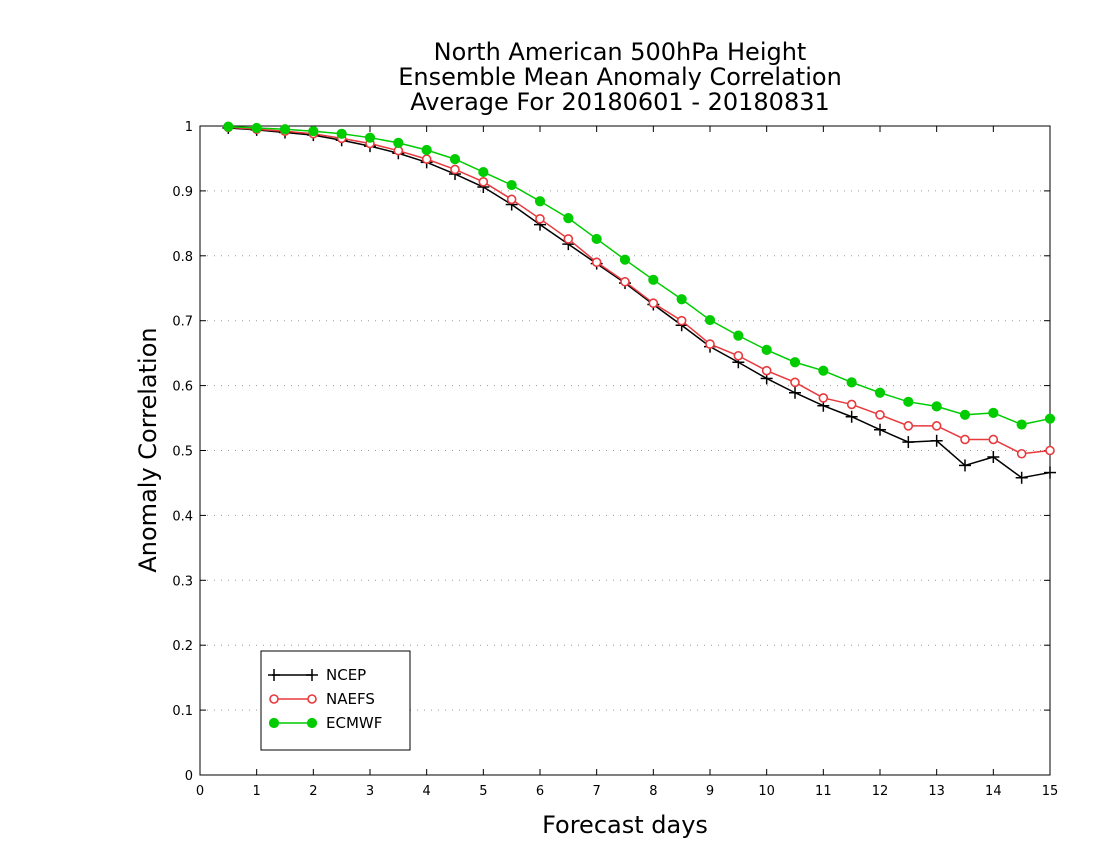  What do you see at coordinates (322, 699) in the screenshot?
I see `legend-item-naefs: NAEFS` at bounding box center [322, 699].